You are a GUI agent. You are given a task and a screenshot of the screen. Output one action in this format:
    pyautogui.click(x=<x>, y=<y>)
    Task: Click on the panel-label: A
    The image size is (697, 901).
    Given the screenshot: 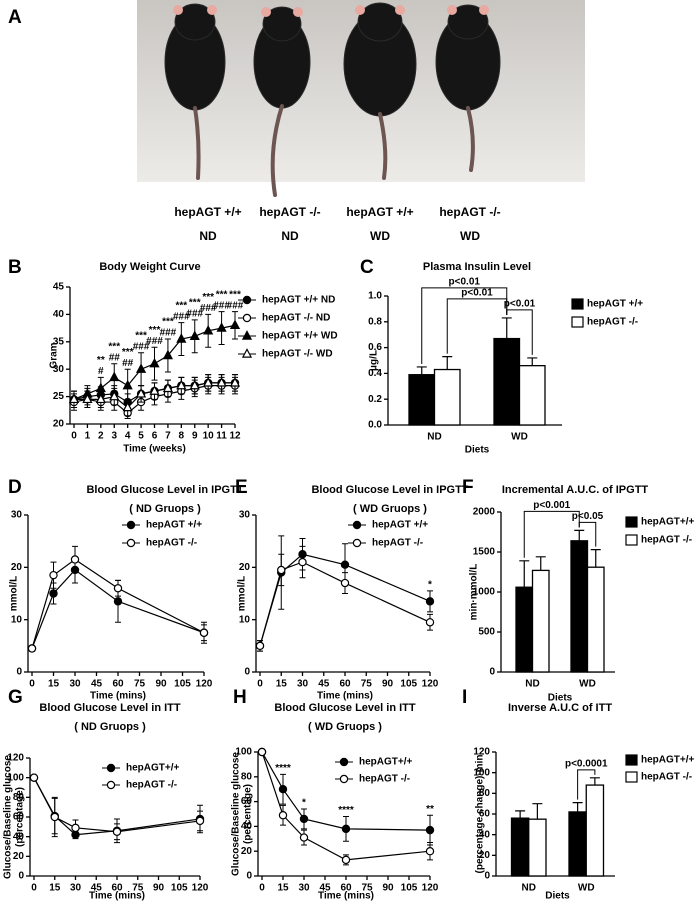 What is the action you would take?
    pyautogui.click(x=15, y=17)
    